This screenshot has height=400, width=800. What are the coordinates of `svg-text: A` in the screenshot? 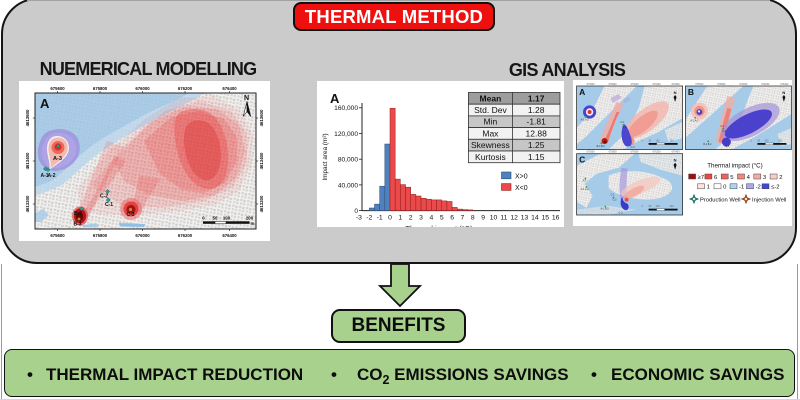 It's located at (45, 103).